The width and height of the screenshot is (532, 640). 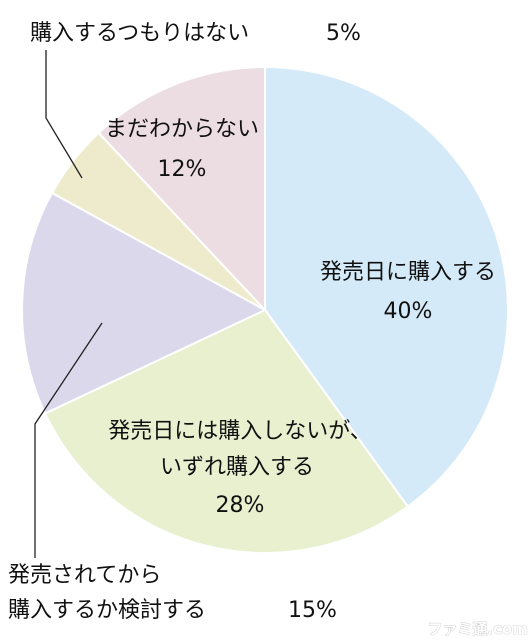 What do you see at coordinates (240, 431) in the screenshot?
I see `slice-label-eventually-line1: 発売日には購入しないが、` at bounding box center [240, 431].